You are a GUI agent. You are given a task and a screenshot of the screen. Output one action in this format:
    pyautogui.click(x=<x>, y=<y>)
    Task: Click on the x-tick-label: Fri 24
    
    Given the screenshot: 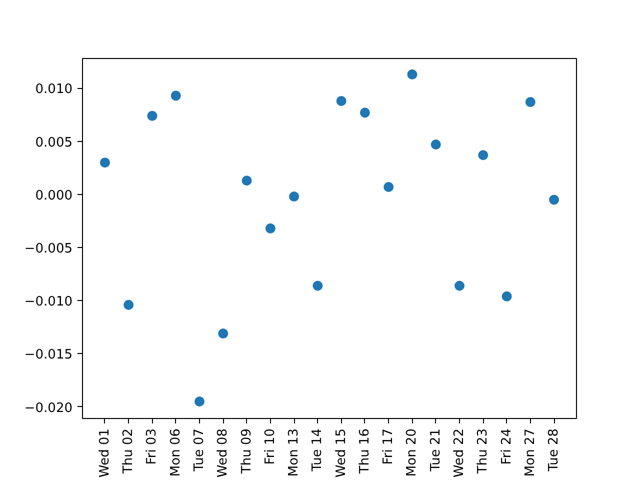 What is the action you would take?
    pyautogui.click(x=506, y=446)
    